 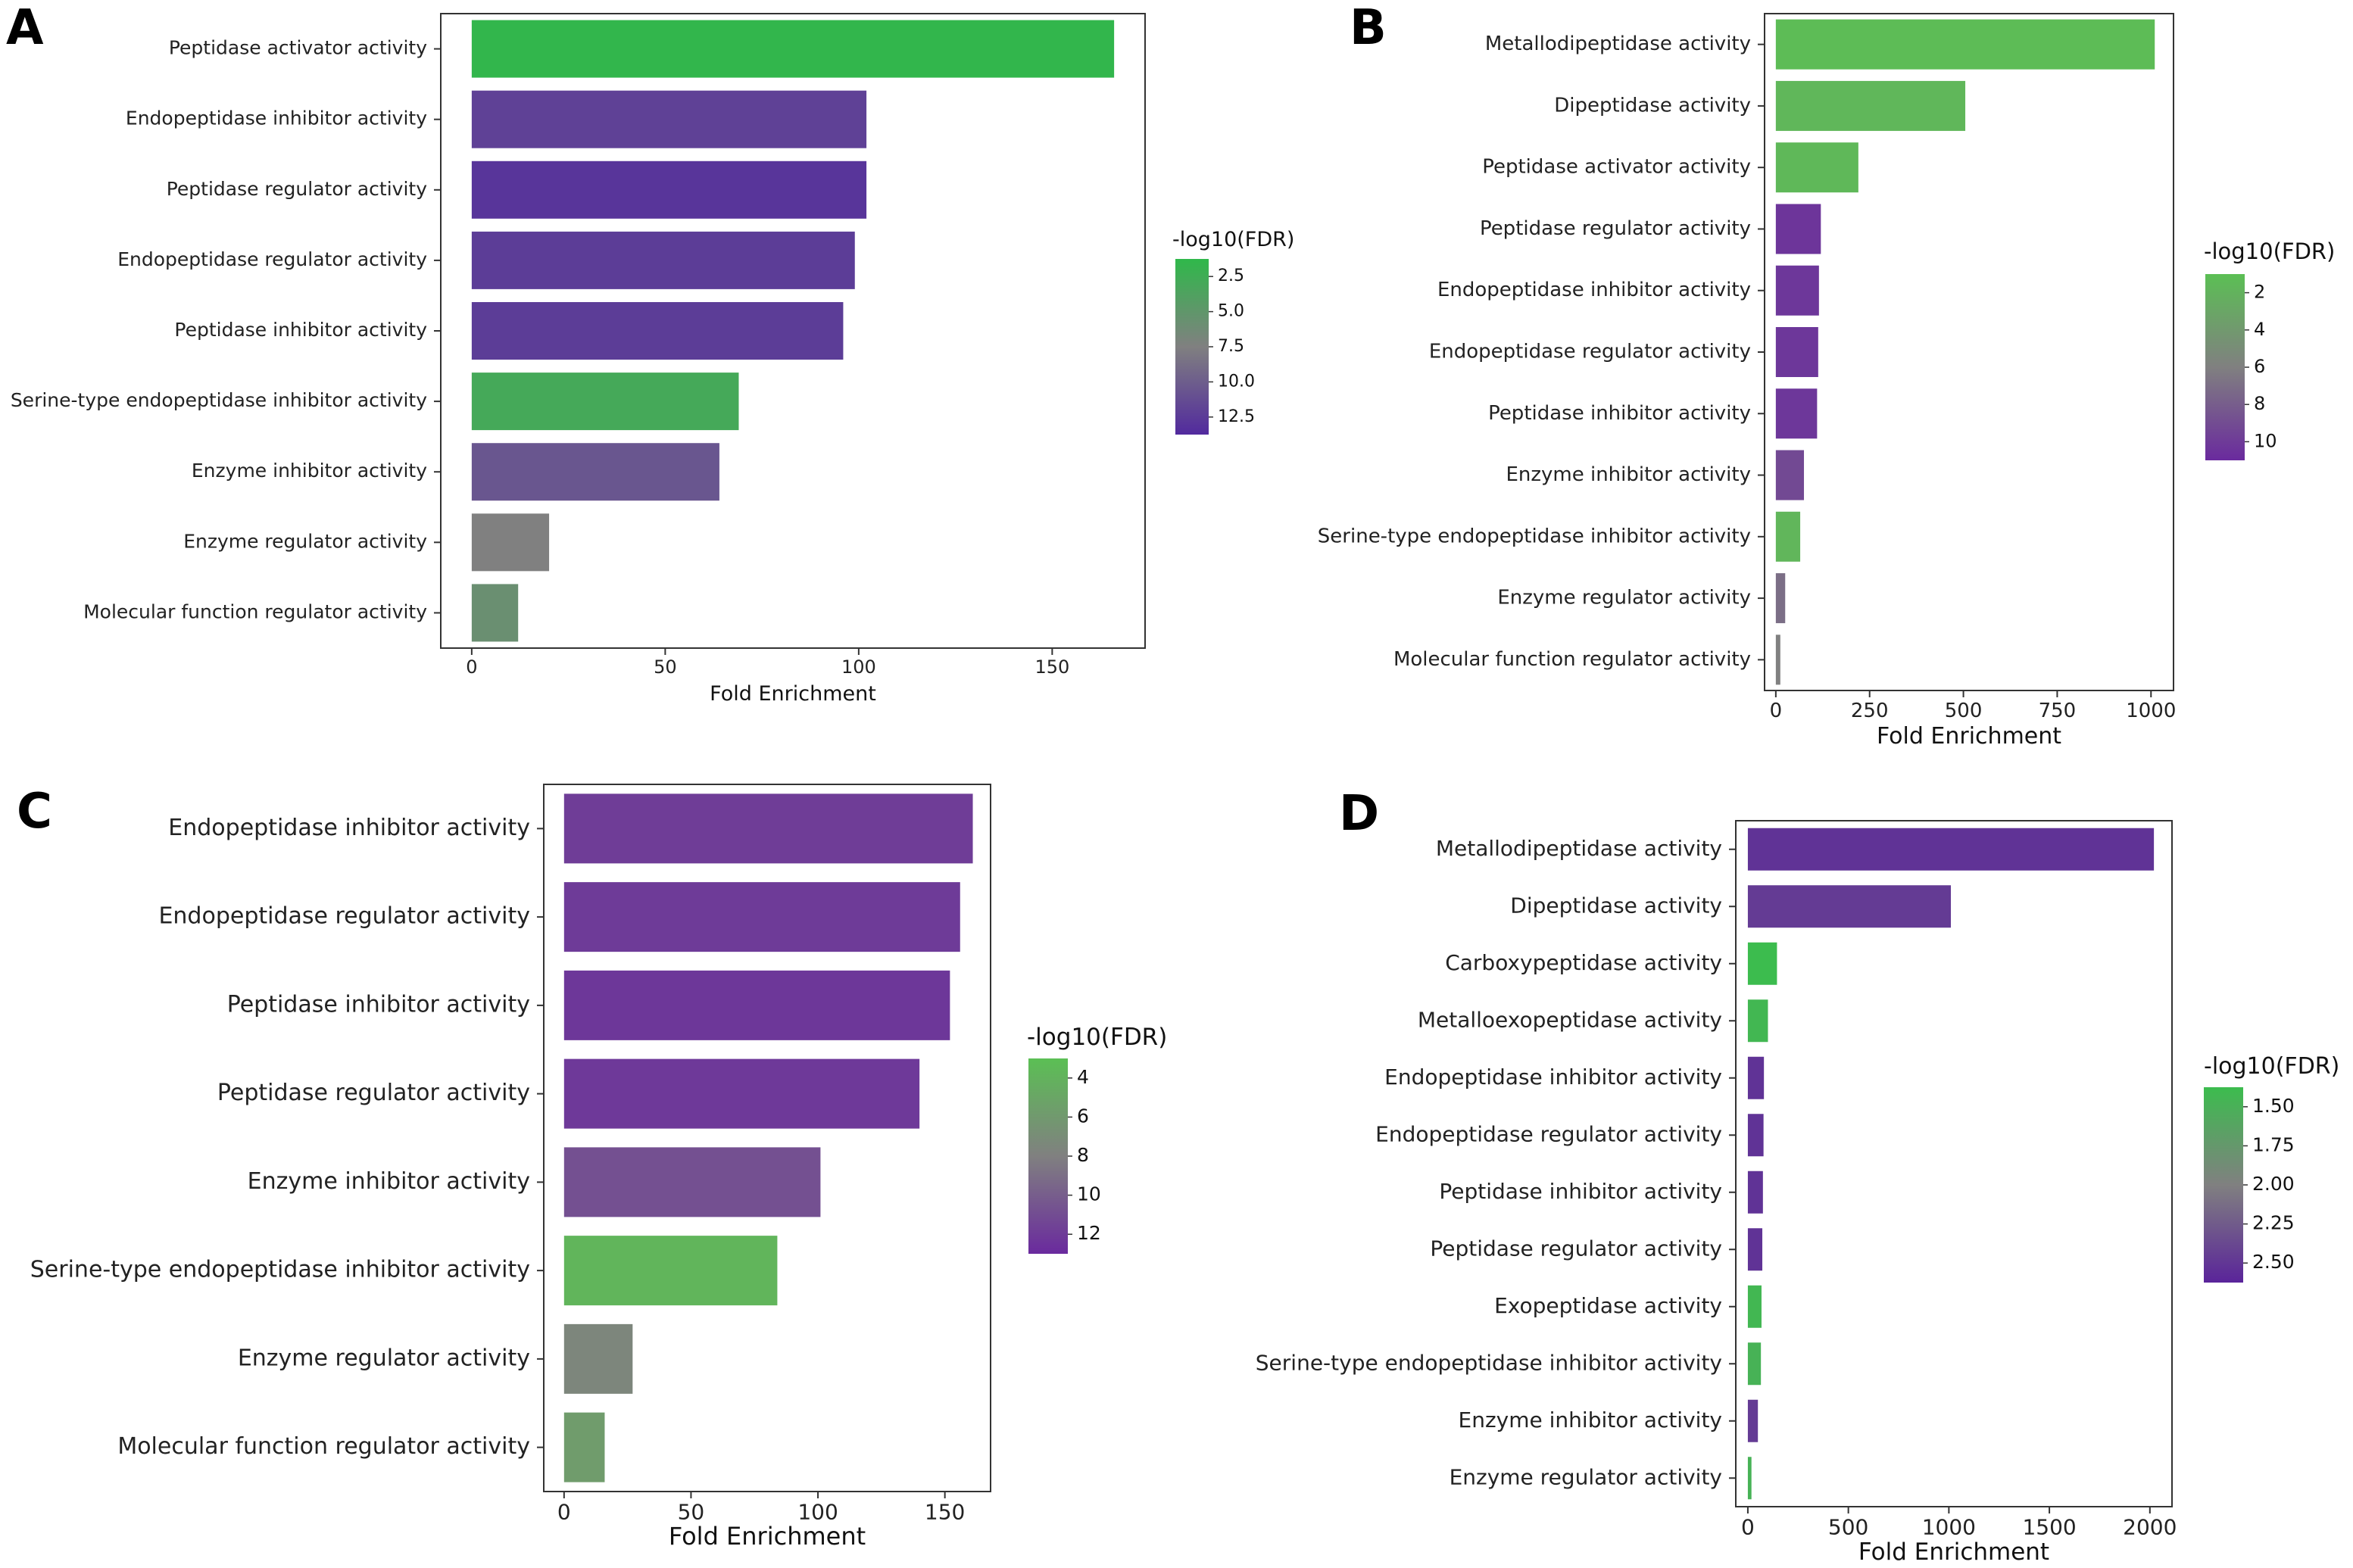 I want to click on colorbar-tick-label: 2.50, so click(x=2273, y=1262).